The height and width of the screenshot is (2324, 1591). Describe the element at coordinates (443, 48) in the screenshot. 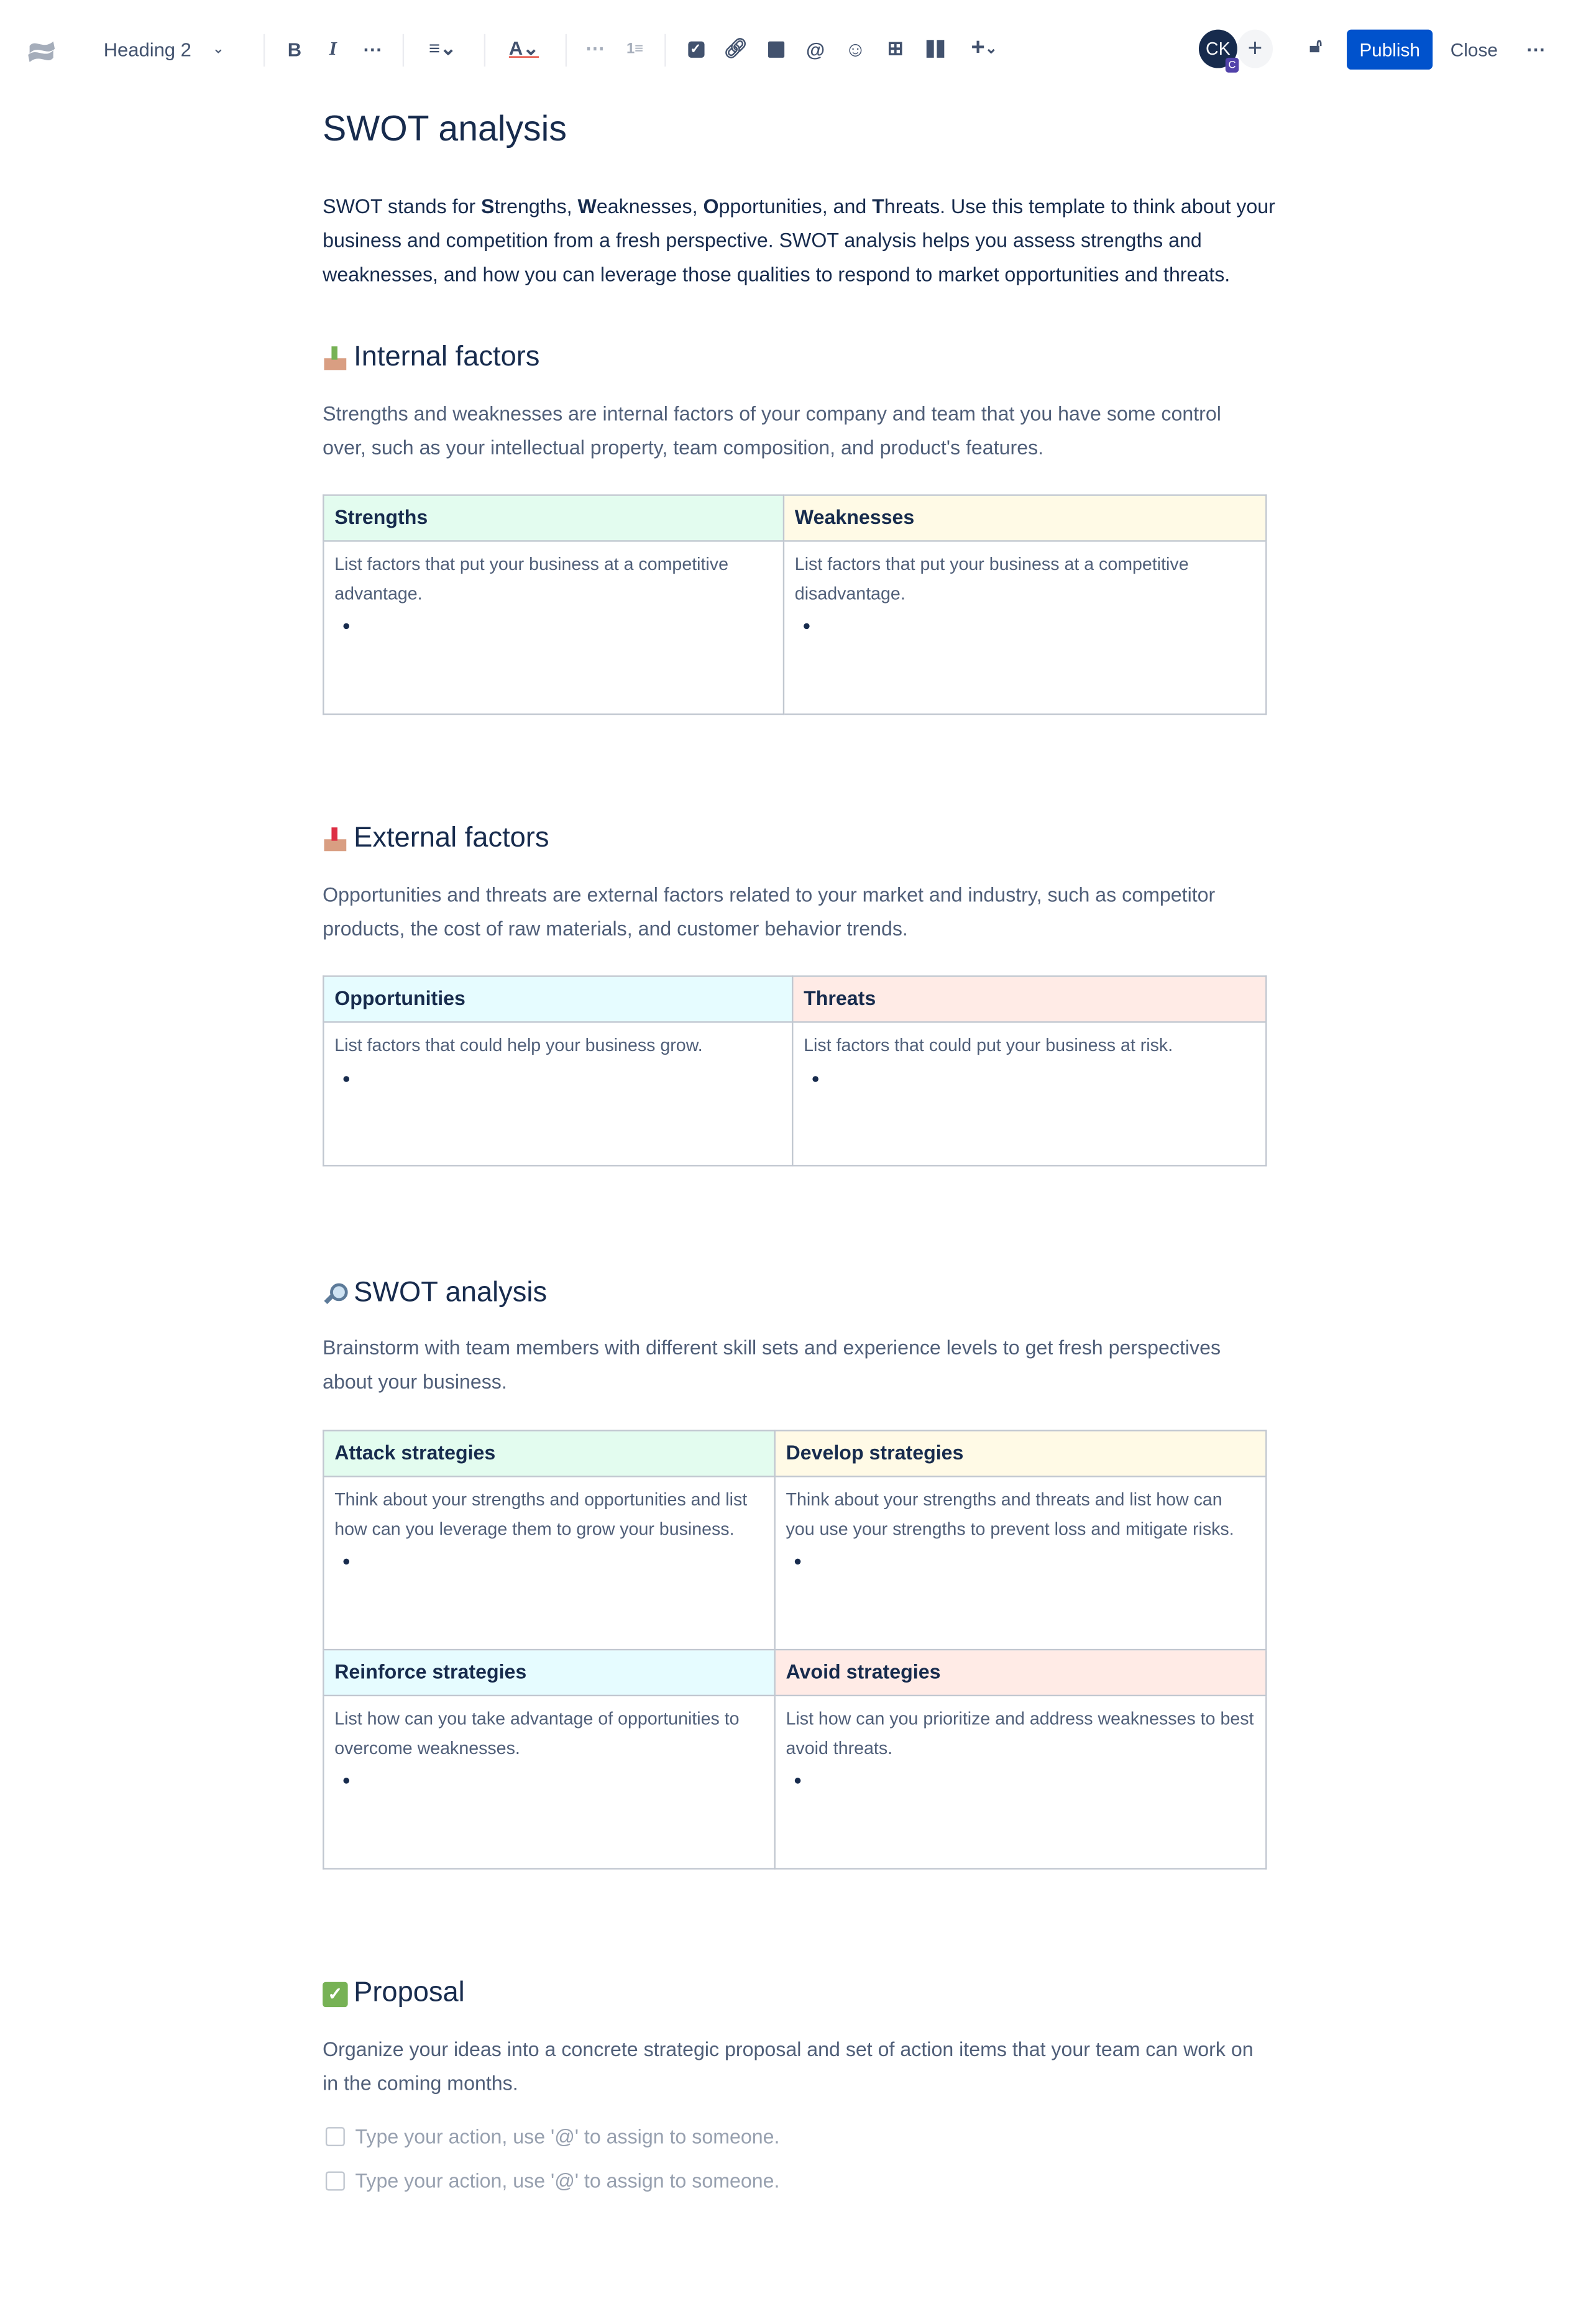

I see `alignment-icon: ≡⌄` at that location.